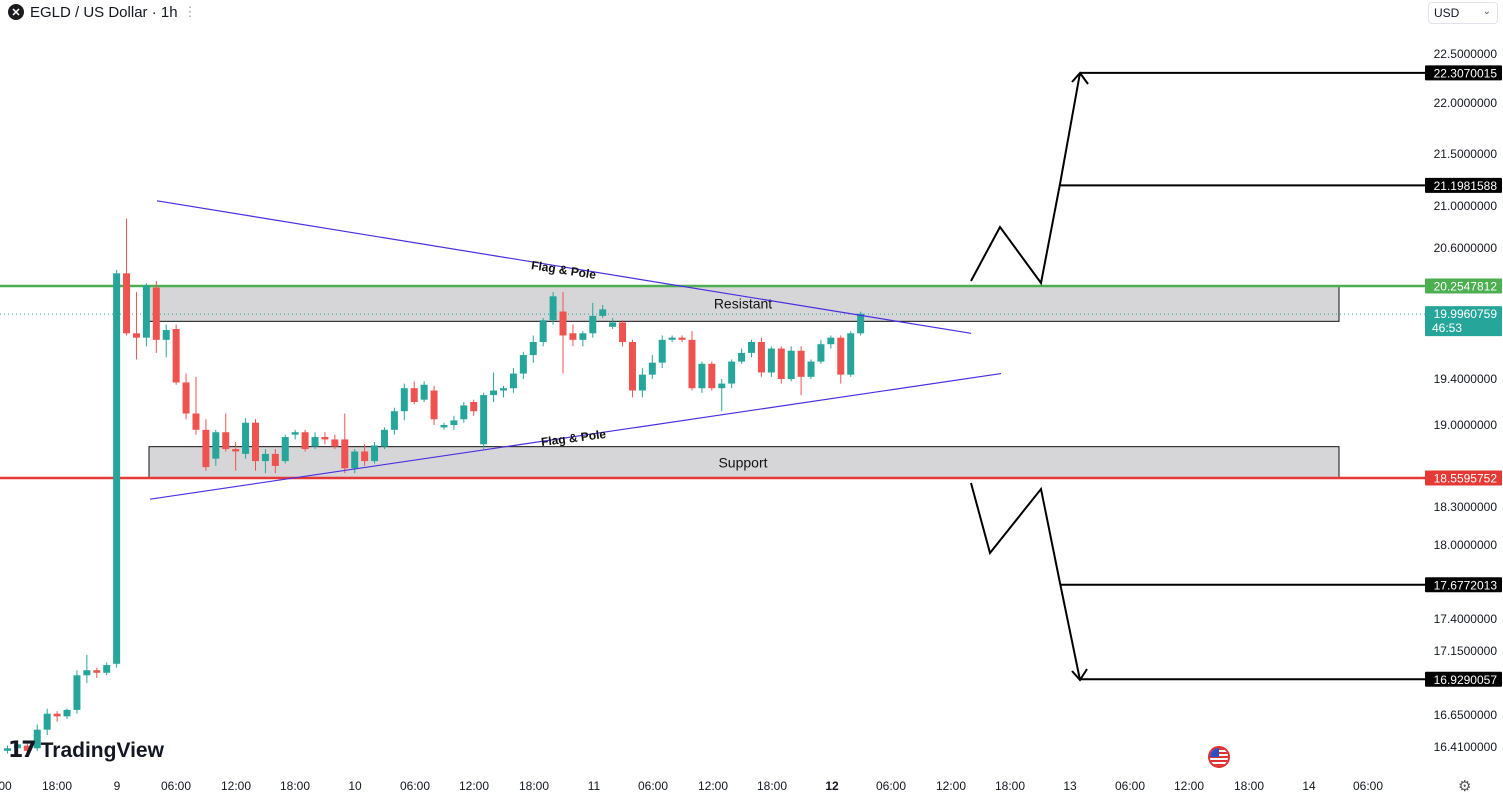 Image resolution: width=1503 pixels, height=796 pixels. What do you see at coordinates (1463, 13) in the screenshot?
I see `currency-select: USD ⌄` at bounding box center [1463, 13].